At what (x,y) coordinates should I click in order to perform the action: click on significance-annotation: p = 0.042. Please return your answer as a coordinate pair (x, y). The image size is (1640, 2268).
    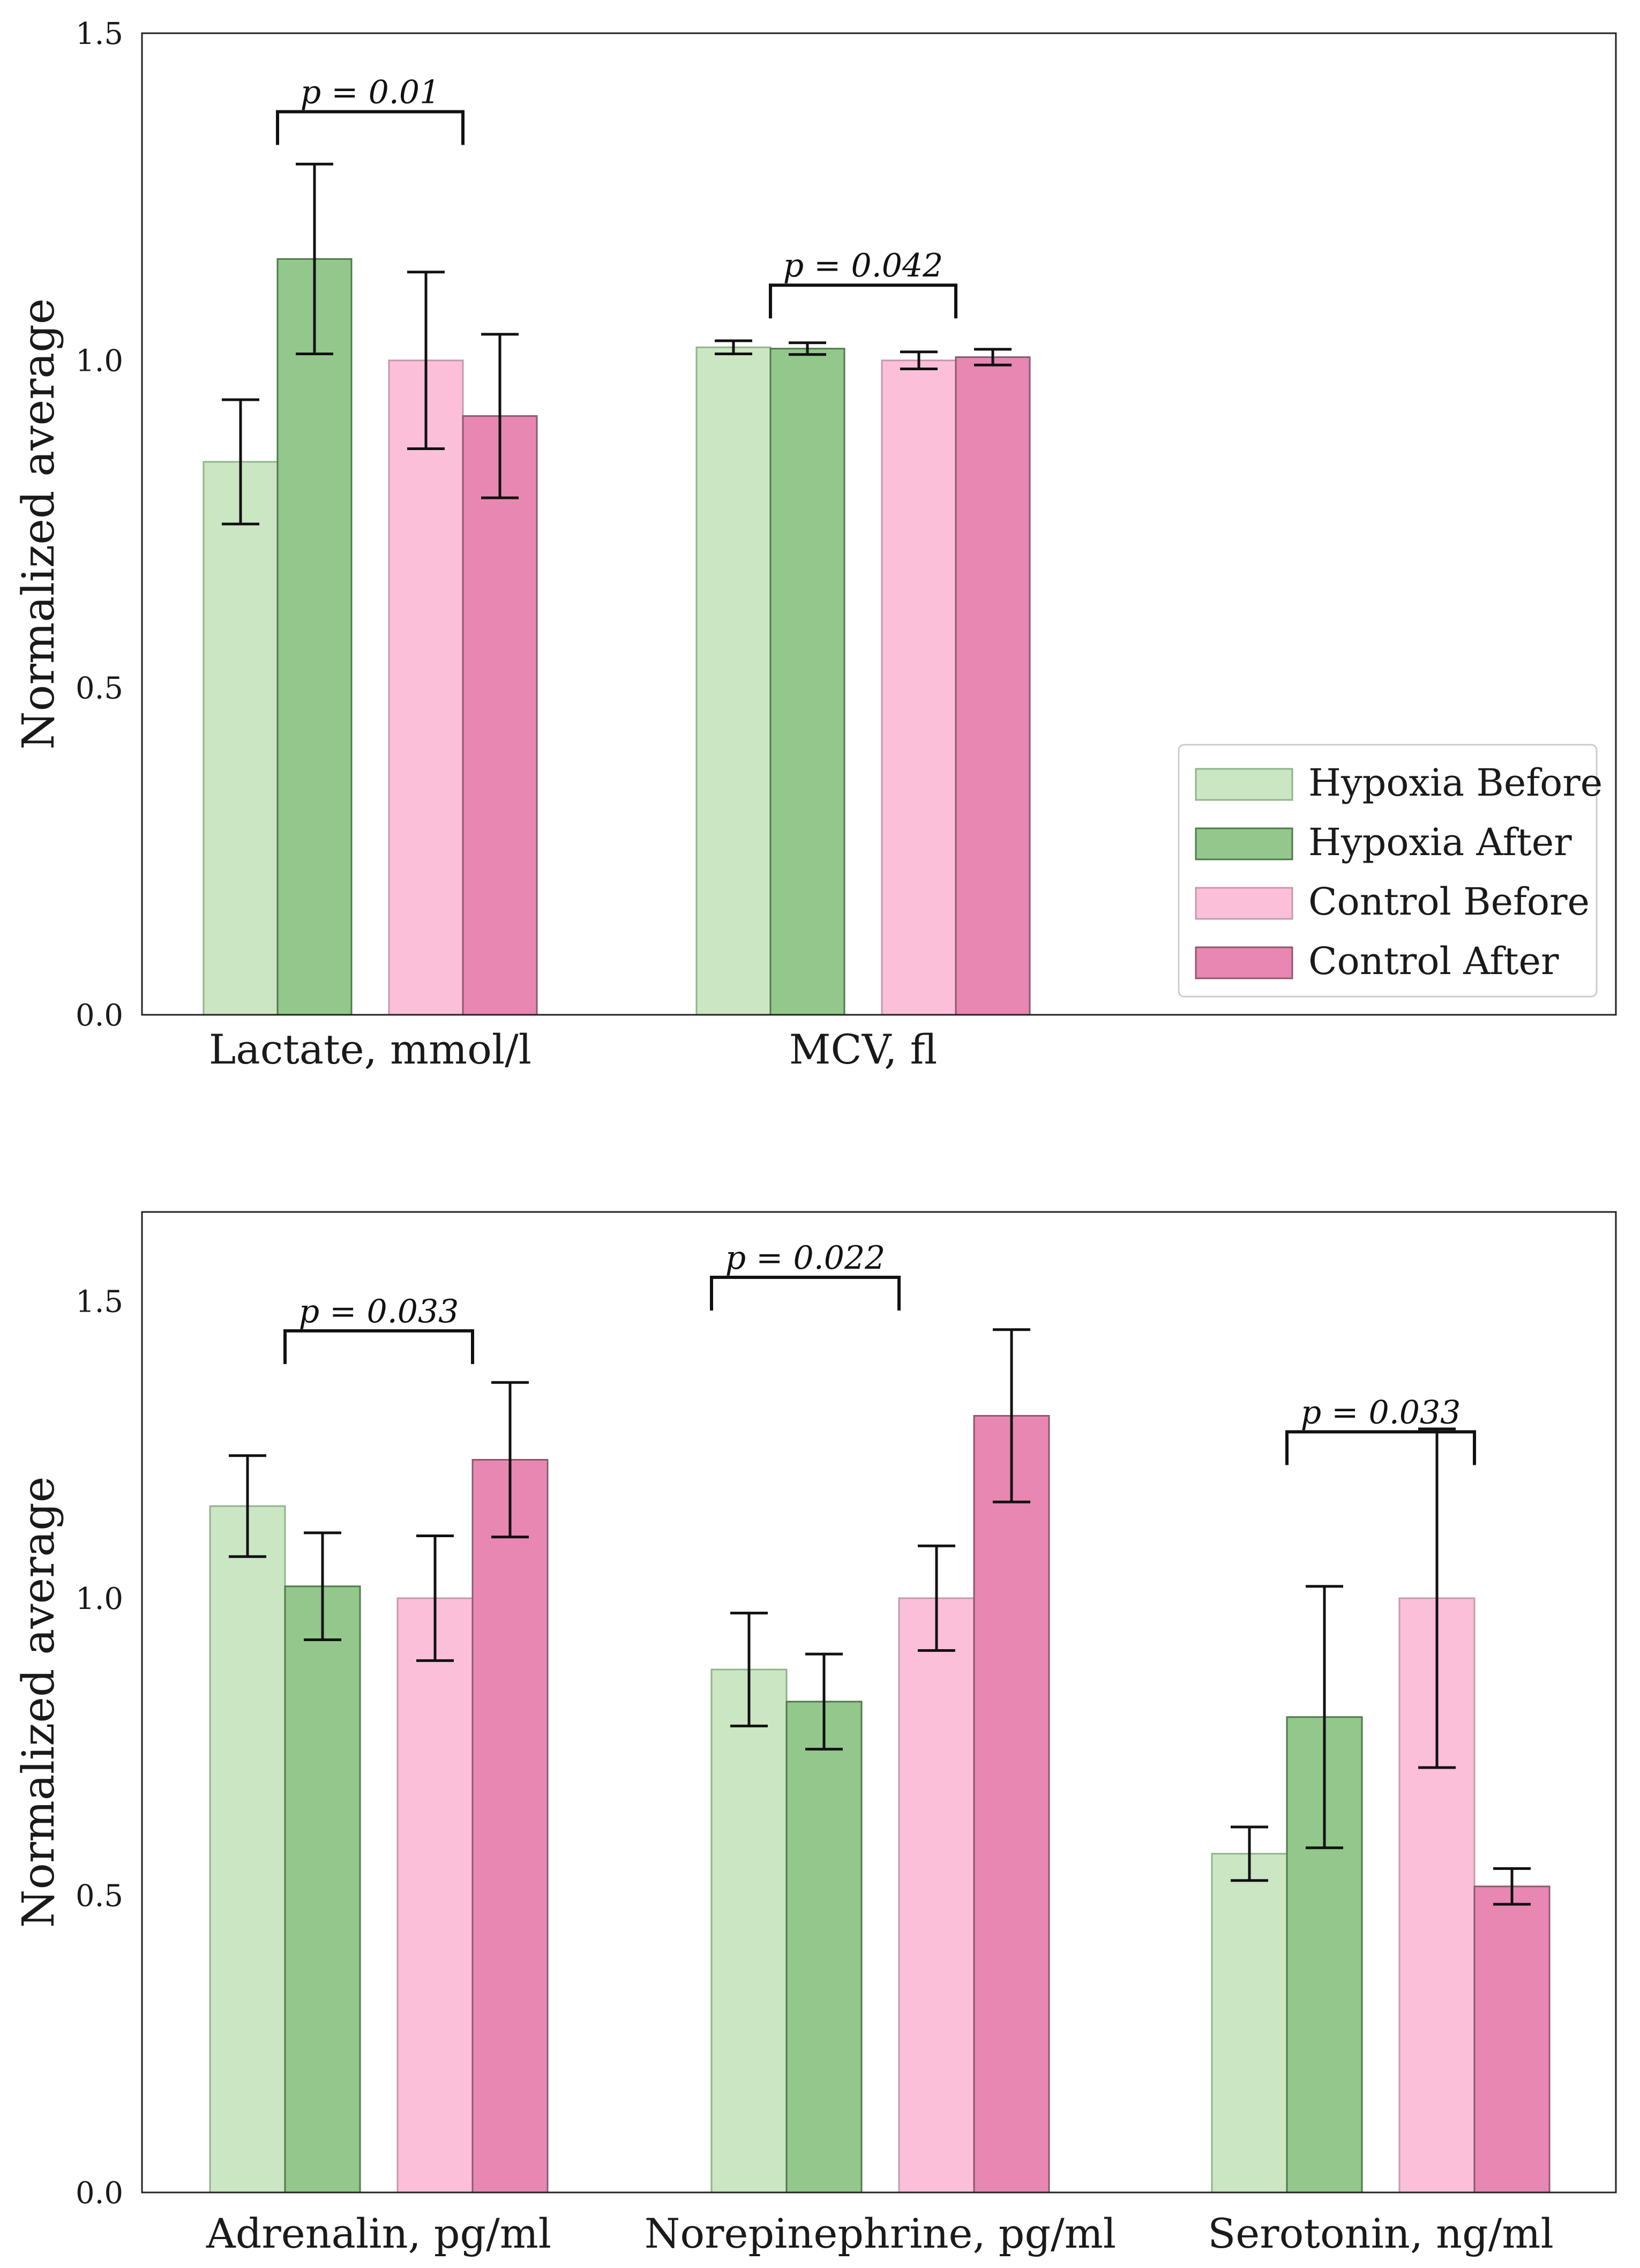
    Looking at the image, I should click on (863, 283).